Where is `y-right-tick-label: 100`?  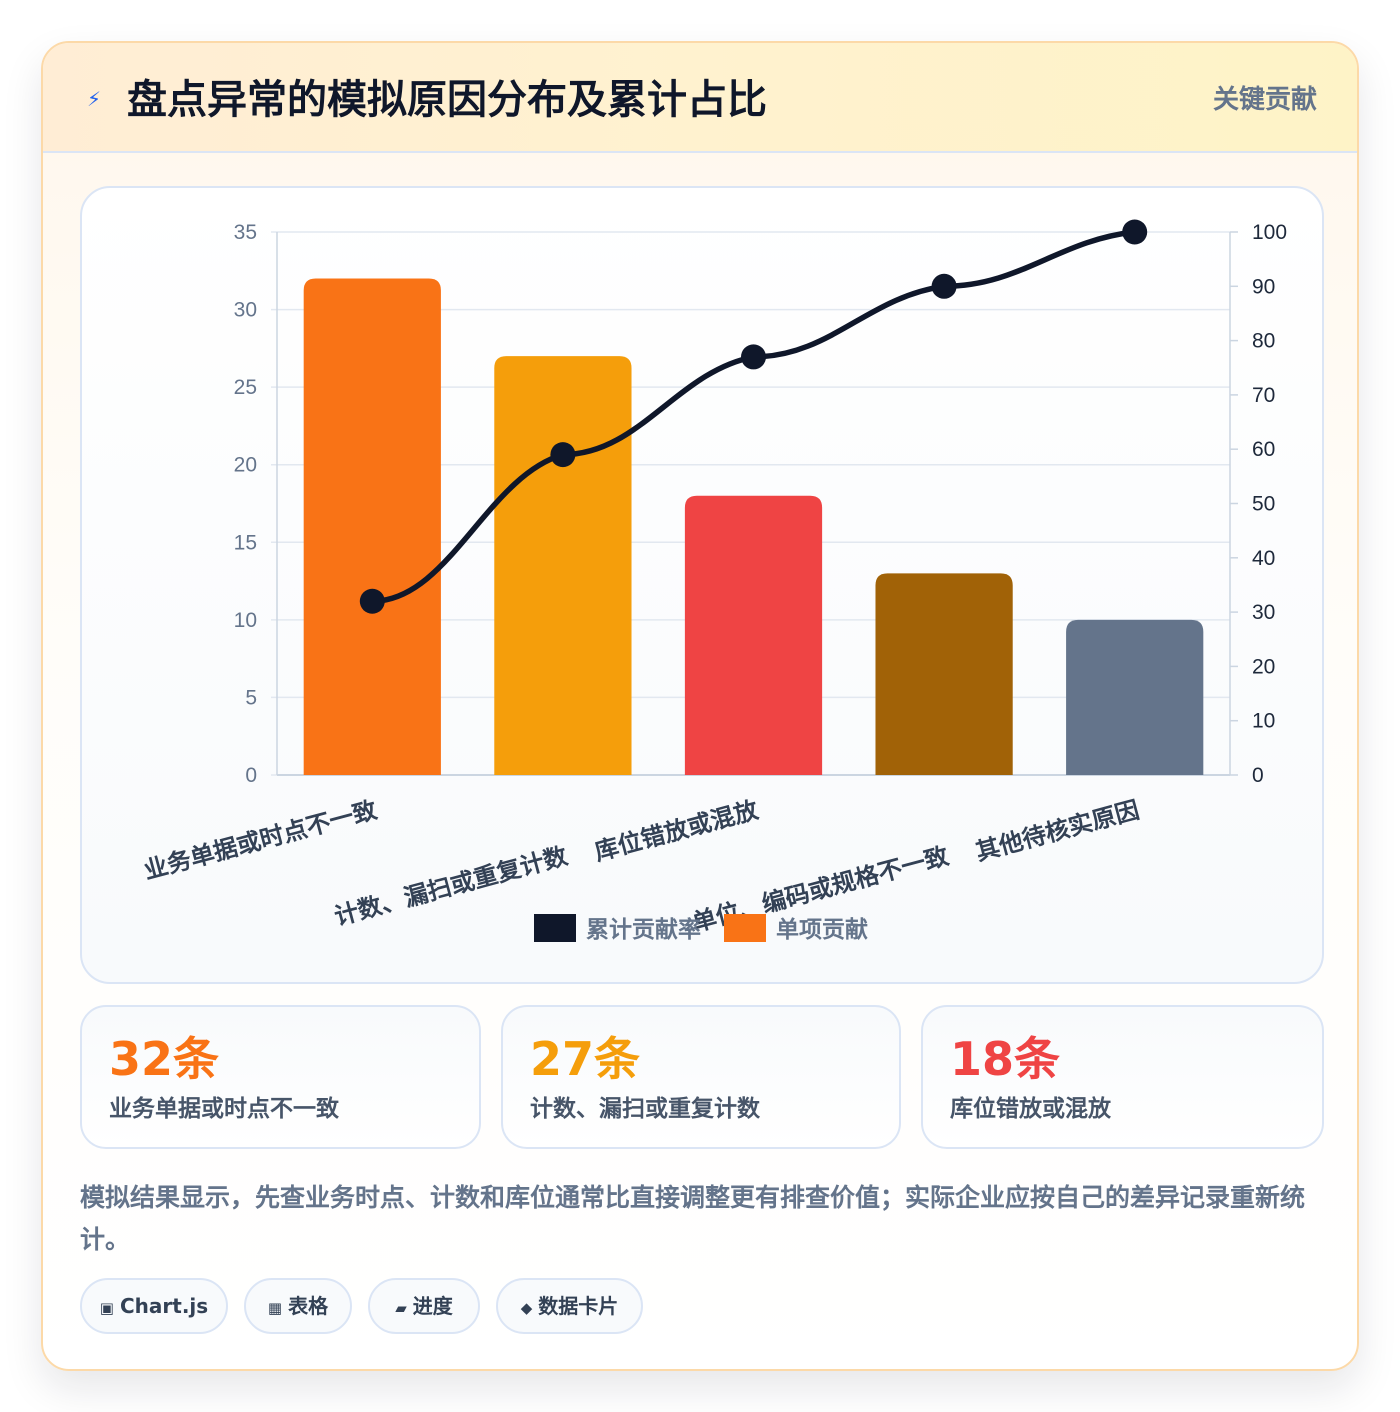
y-right-tick-label: 100 is located at coordinates (1269, 232).